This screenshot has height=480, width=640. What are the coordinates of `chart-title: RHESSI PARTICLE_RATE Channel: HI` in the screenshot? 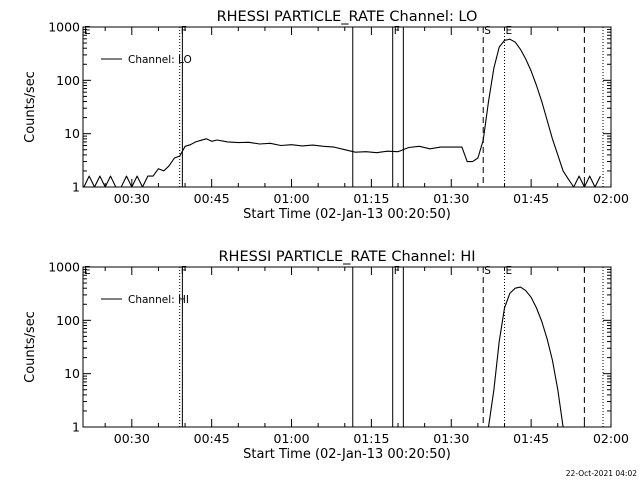 It's located at (346, 257).